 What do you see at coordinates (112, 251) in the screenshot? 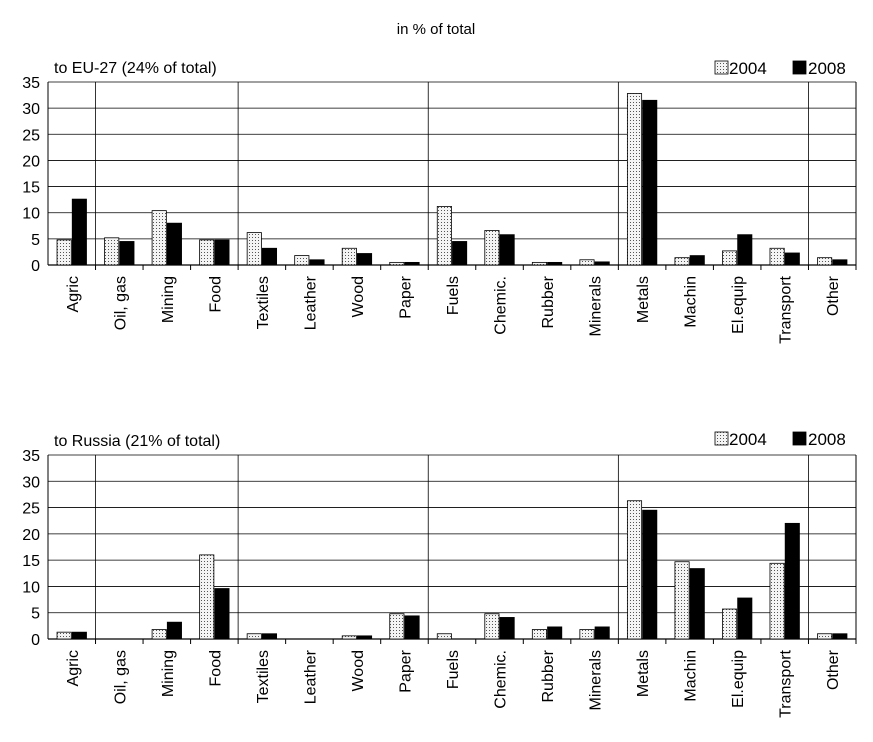
I see `bar-2004-oilgas` at bounding box center [112, 251].